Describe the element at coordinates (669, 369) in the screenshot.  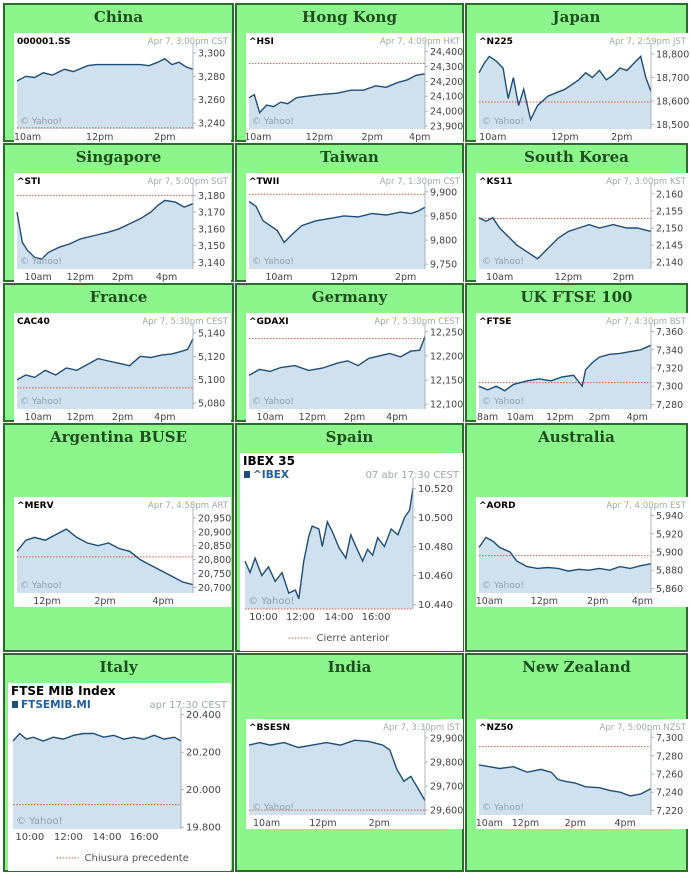
I see `y-tick-label: 7,320` at that location.